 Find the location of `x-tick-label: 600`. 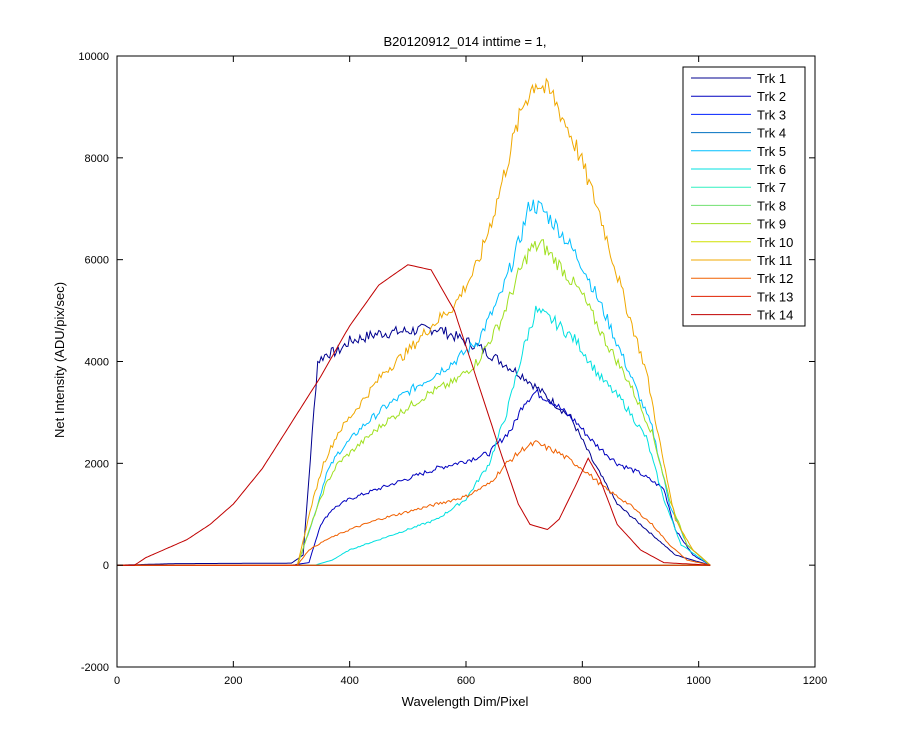

x-tick-label: 600 is located at coordinates (466, 681).